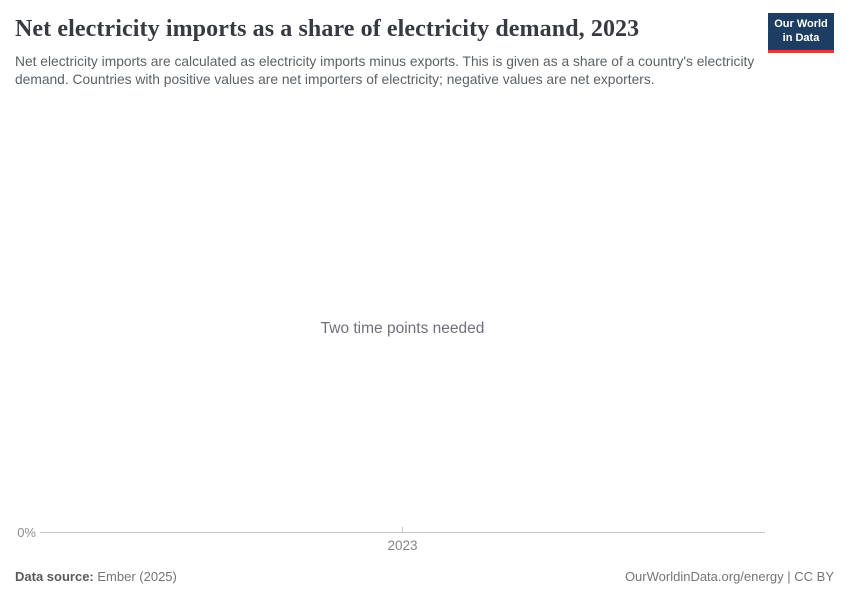 The width and height of the screenshot is (850, 600). I want to click on data-source-note: Data source: Ember (2025), so click(96, 576).